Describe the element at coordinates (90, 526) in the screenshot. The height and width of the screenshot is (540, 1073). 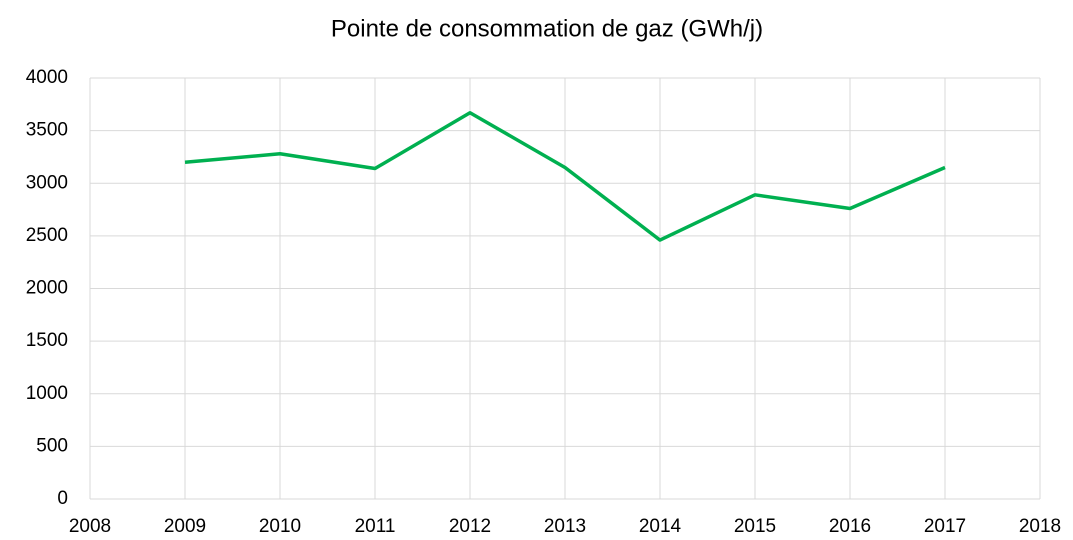
I see `x-tick-label: 2008` at that location.